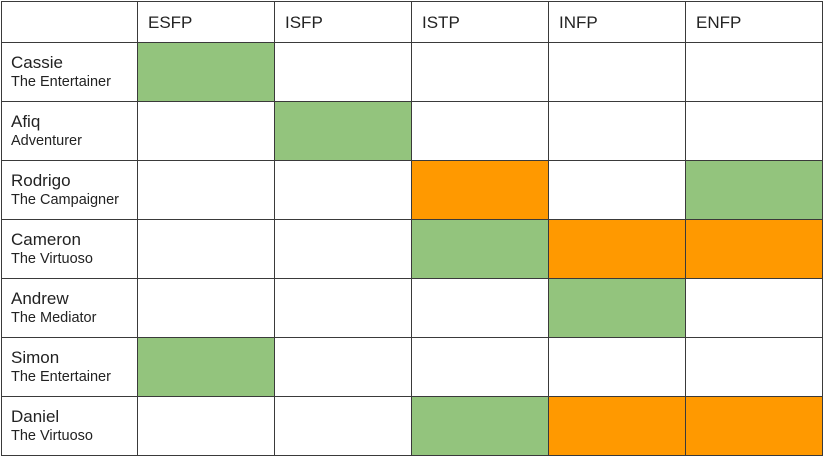  What do you see at coordinates (69, 131) in the screenshot?
I see `person-cell: Afiq Adventurer` at bounding box center [69, 131].